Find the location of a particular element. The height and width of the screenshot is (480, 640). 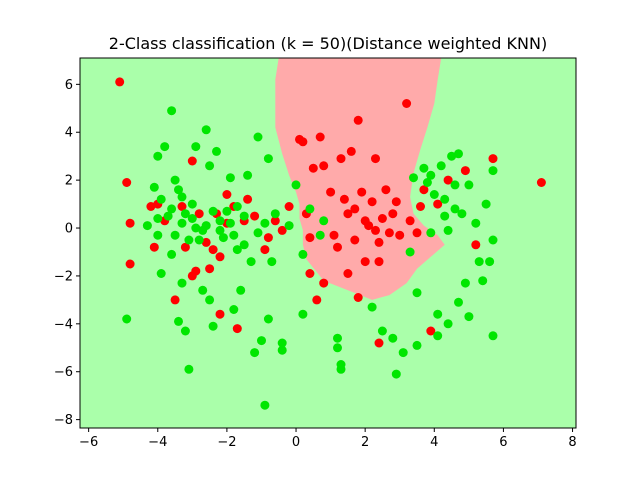

y-tick-label: 0 is located at coordinates (69, 229).